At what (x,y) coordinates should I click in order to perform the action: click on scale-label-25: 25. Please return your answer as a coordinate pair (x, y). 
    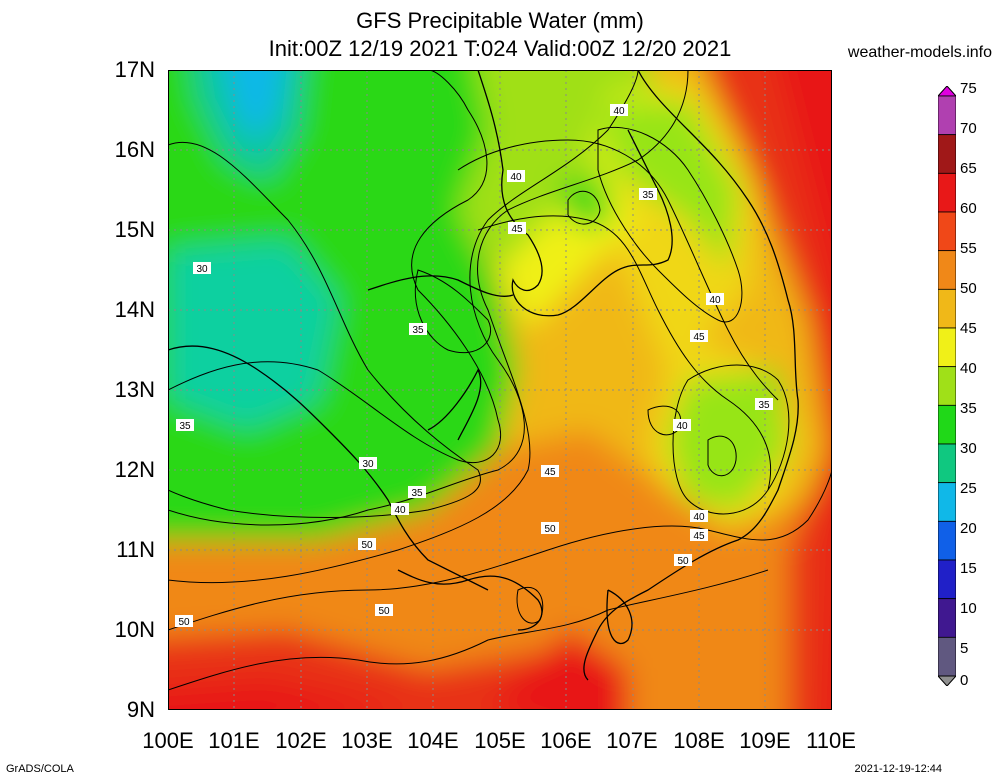
    Looking at the image, I should click on (968, 488).